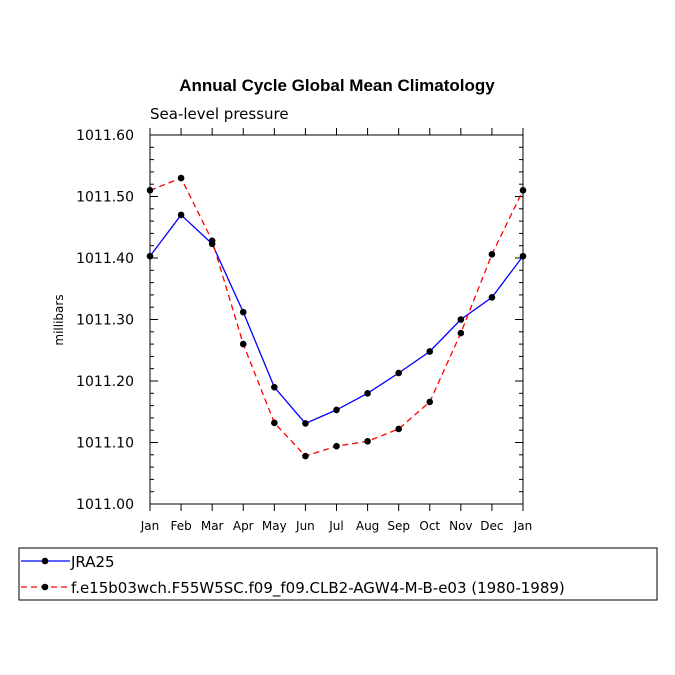 This screenshot has width=675, height=675. Describe the element at coordinates (59, 319) in the screenshot. I see `y-axis-label: millibars` at that location.